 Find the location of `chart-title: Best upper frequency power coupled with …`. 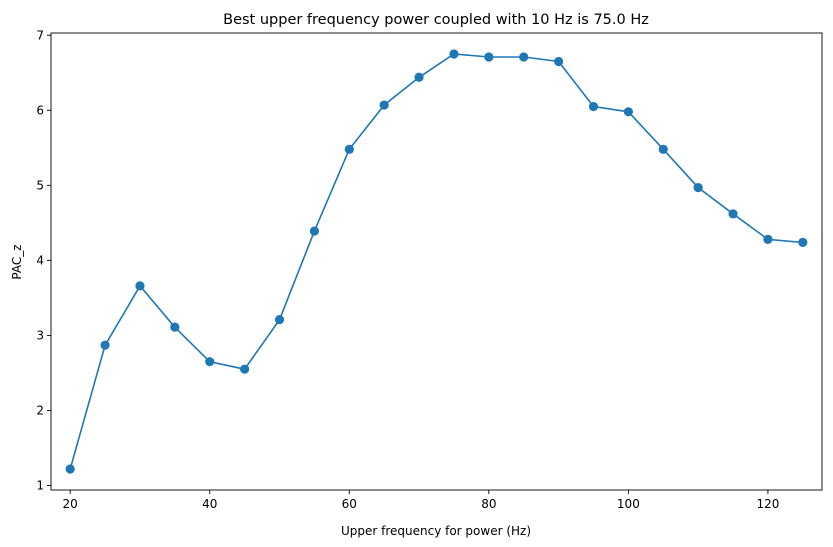

chart-title: Best upper frequency power coupled with … is located at coordinates (436, 20).